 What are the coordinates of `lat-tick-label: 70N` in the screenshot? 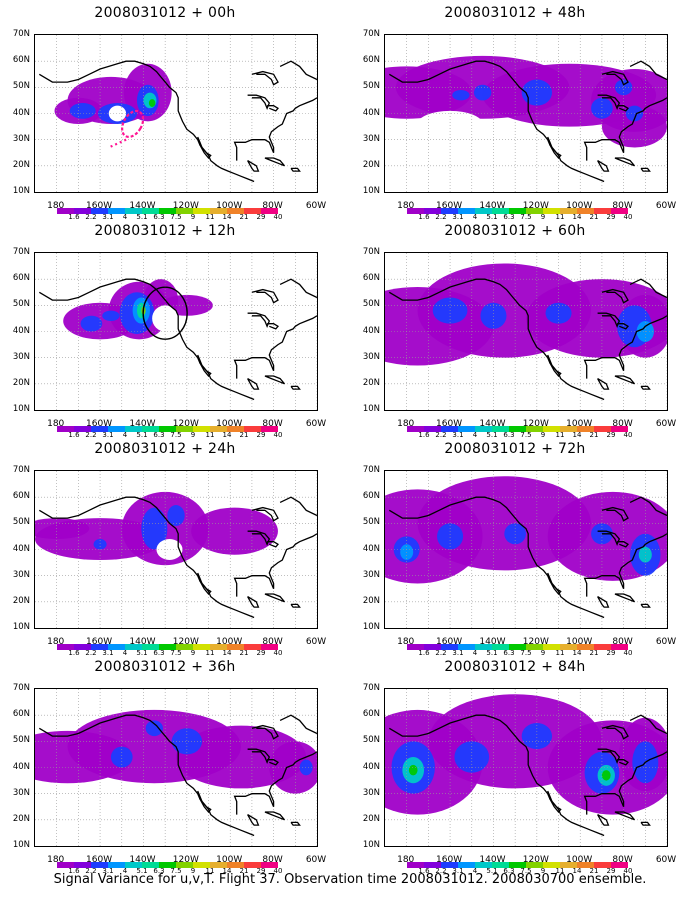 It's located at (21, 252).